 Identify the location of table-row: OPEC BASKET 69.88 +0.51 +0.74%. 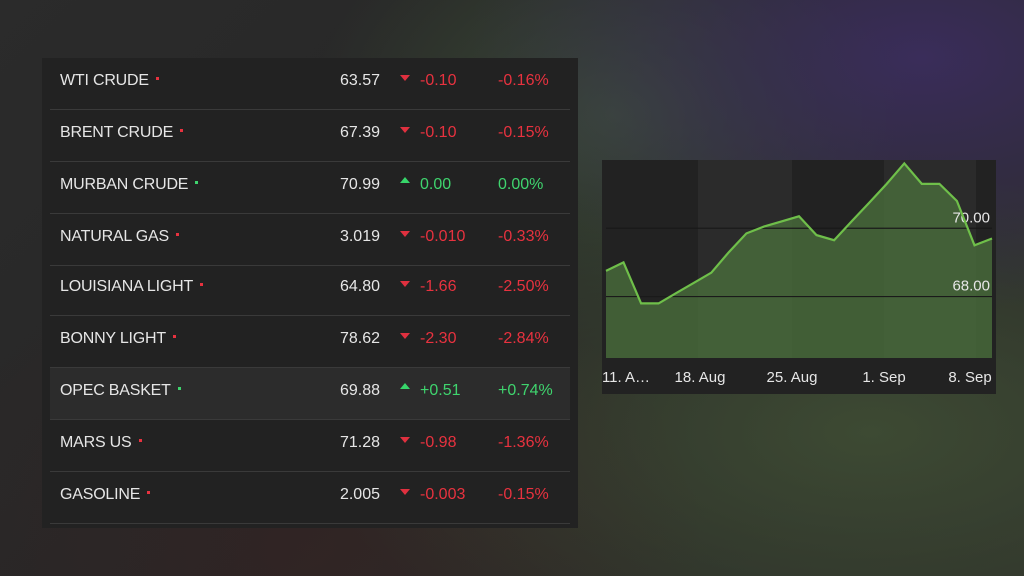
(310, 394).